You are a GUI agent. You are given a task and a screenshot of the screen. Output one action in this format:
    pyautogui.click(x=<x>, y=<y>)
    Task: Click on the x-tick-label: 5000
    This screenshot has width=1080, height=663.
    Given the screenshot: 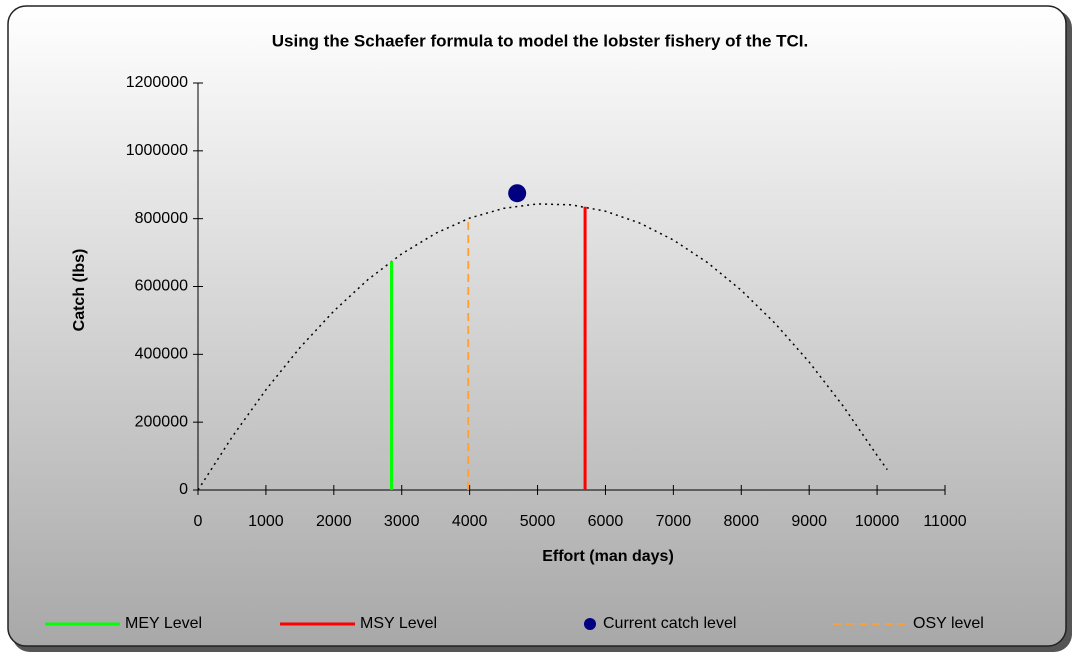 What is the action you would take?
    pyautogui.click(x=538, y=521)
    